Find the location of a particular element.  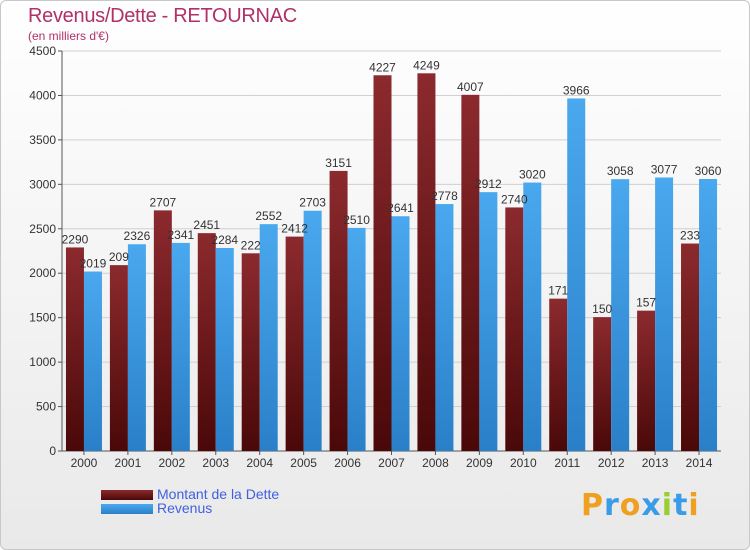

y-tick-label: 4500 is located at coordinates (42, 51).